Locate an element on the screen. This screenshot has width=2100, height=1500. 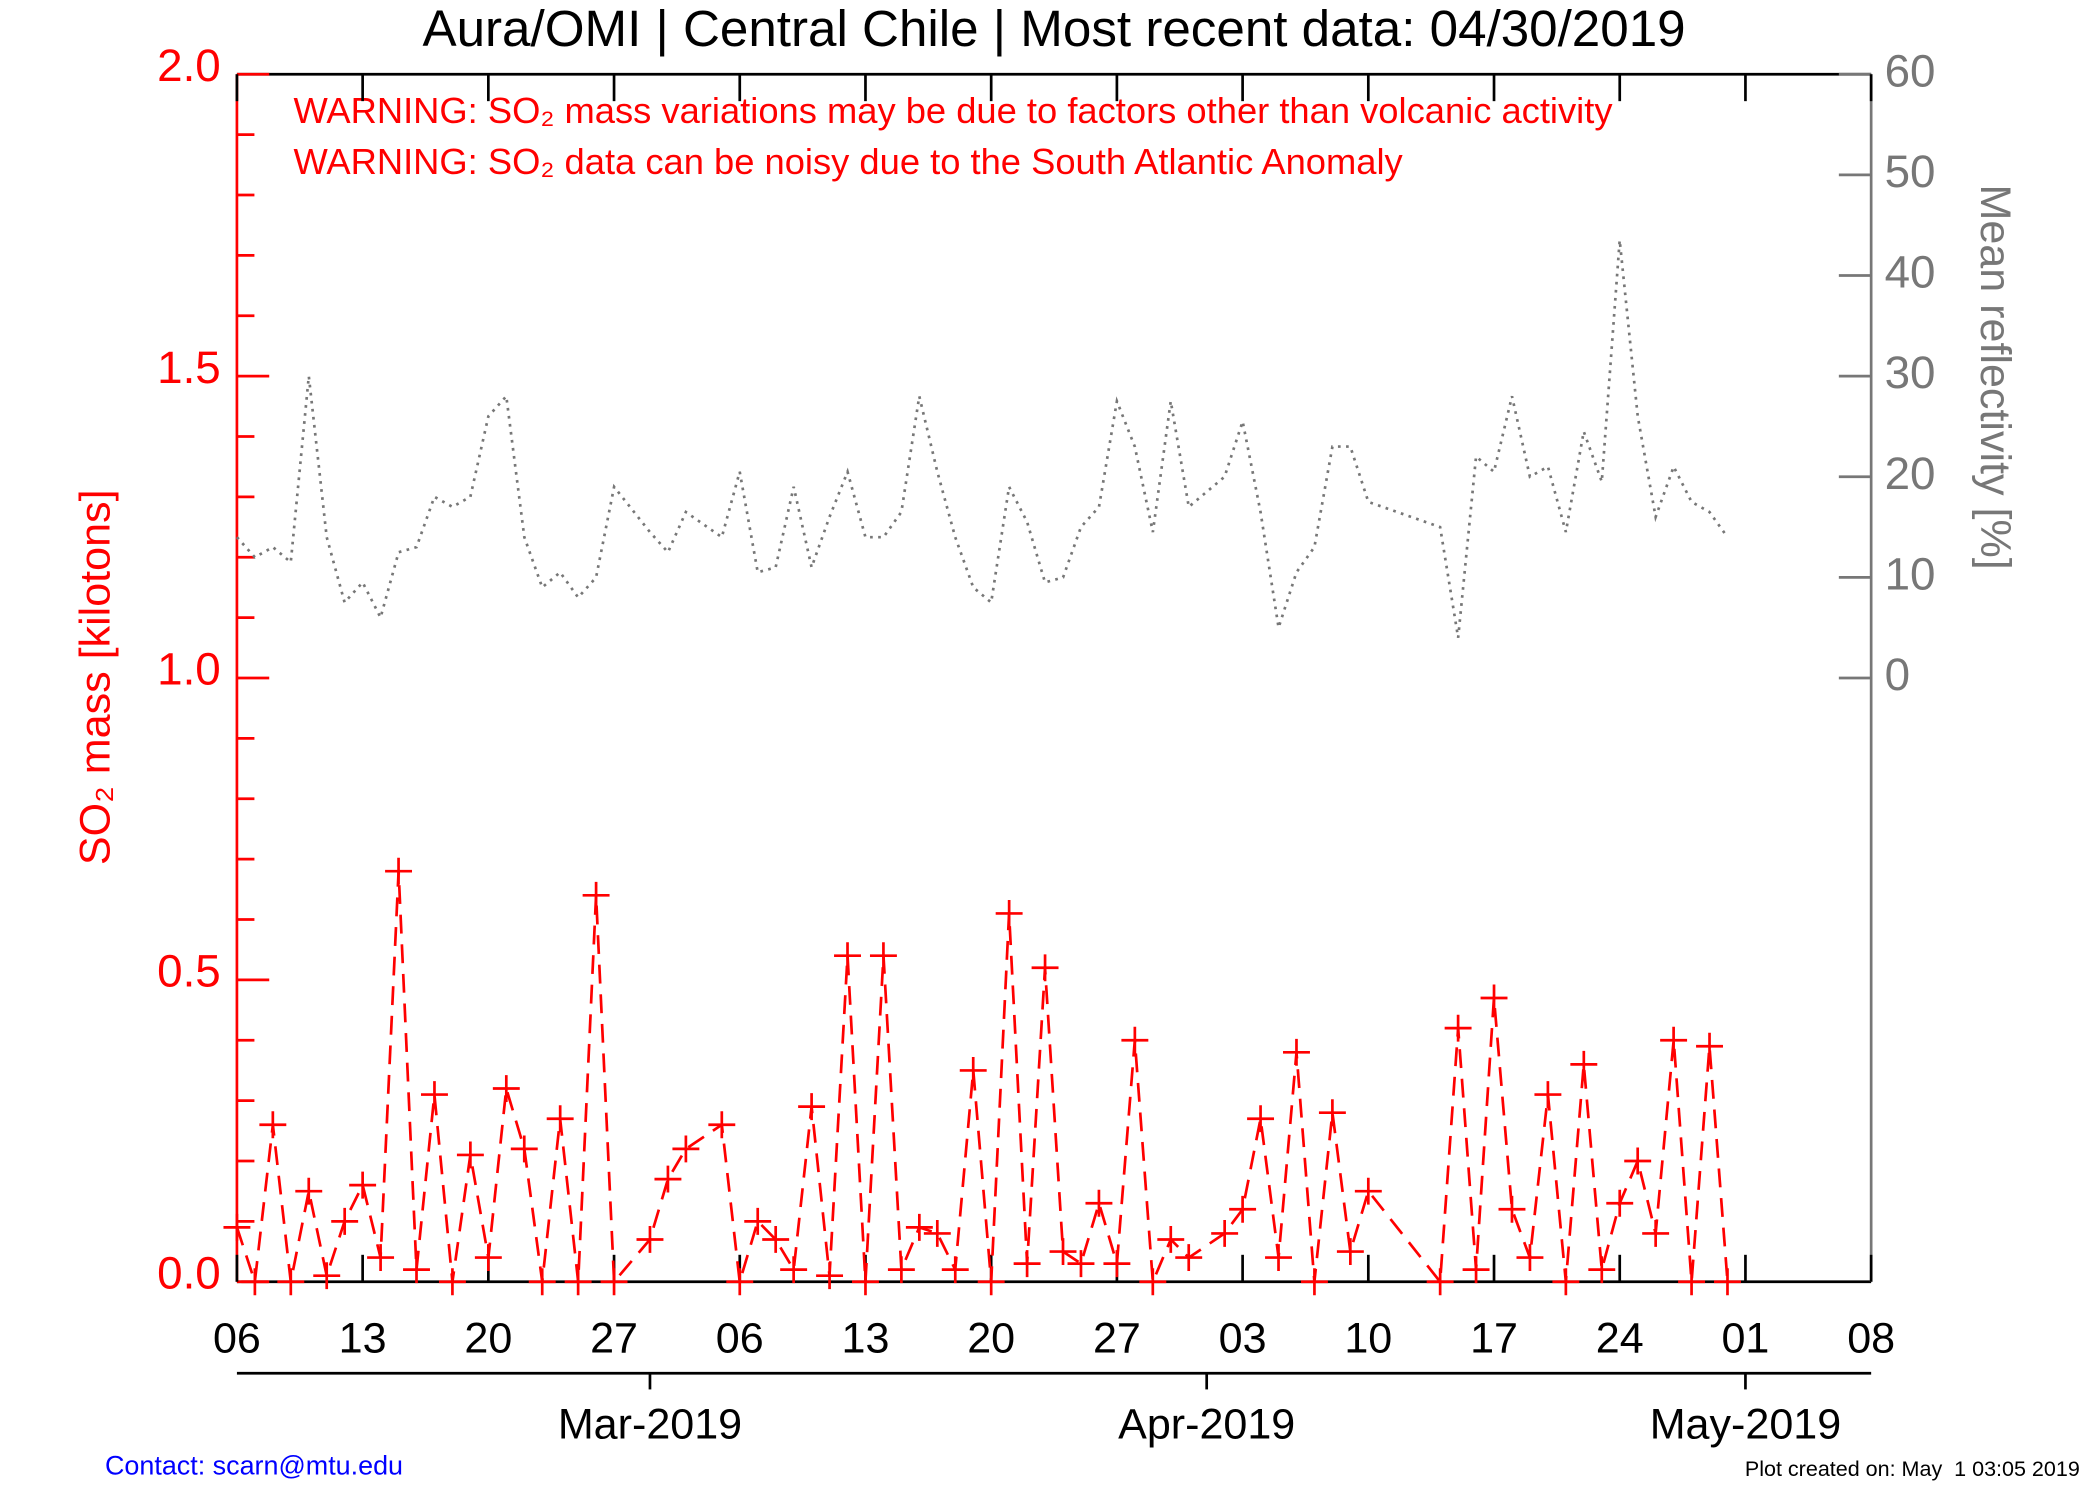
month-tick-label: May-2019 is located at coordinates (1745, 1424).